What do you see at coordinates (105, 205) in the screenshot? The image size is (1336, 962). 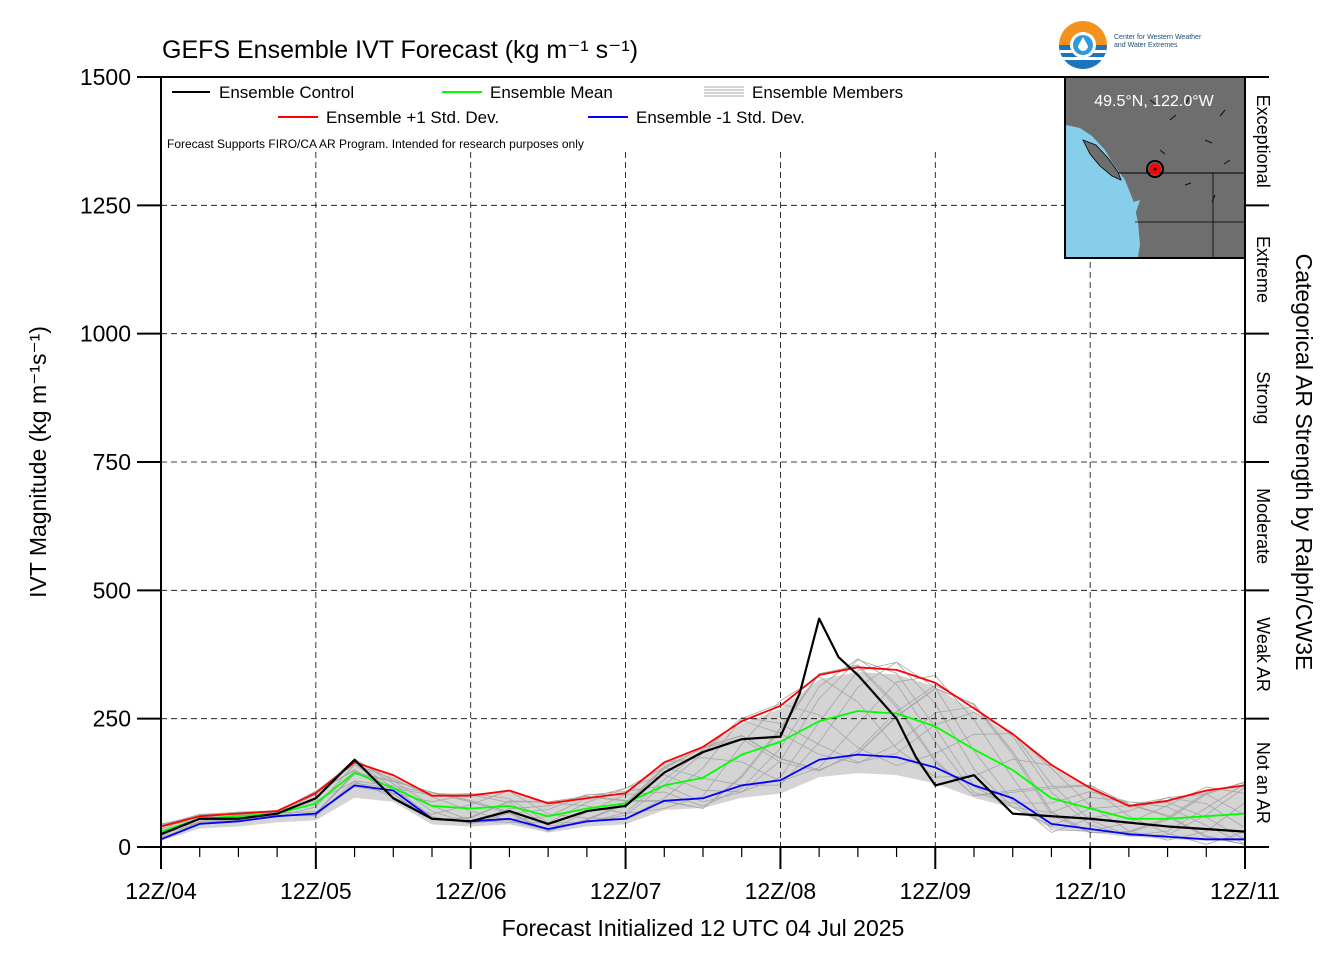 I see `y-tick-label: 1250` at bounding box center [105, 205].